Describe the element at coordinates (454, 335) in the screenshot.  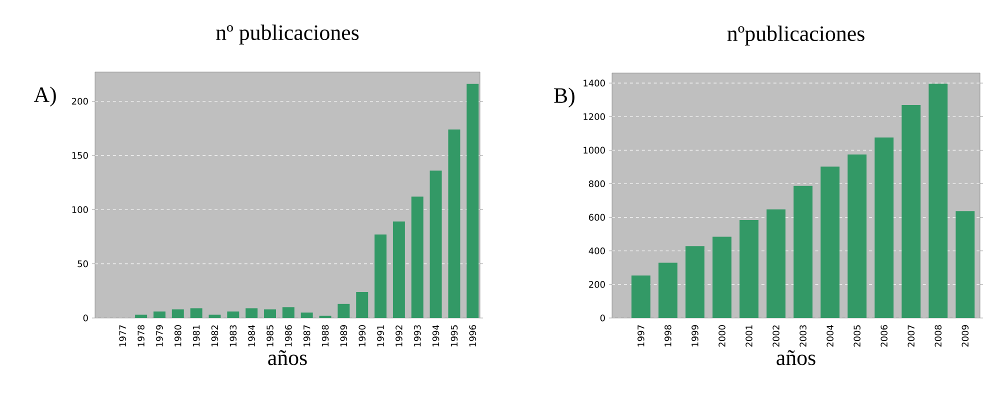
I see `x-tick-label: 1995` at that location.